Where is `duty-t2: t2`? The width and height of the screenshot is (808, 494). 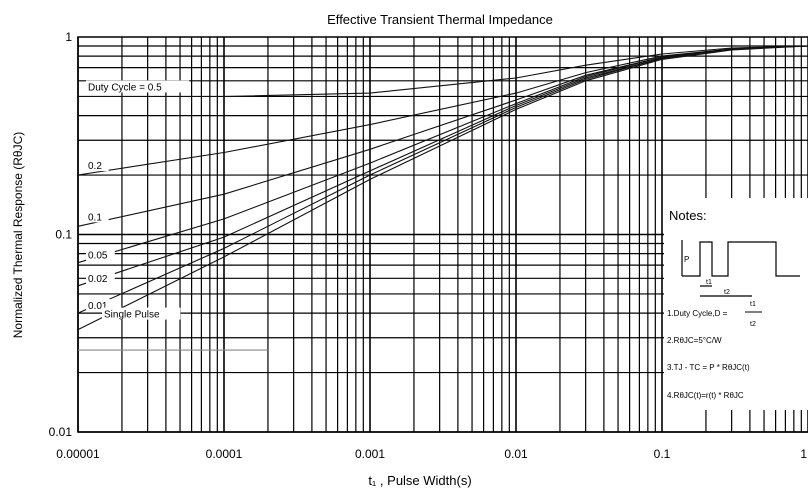
duty-t2: t2 is located at coordinates (753, 324).